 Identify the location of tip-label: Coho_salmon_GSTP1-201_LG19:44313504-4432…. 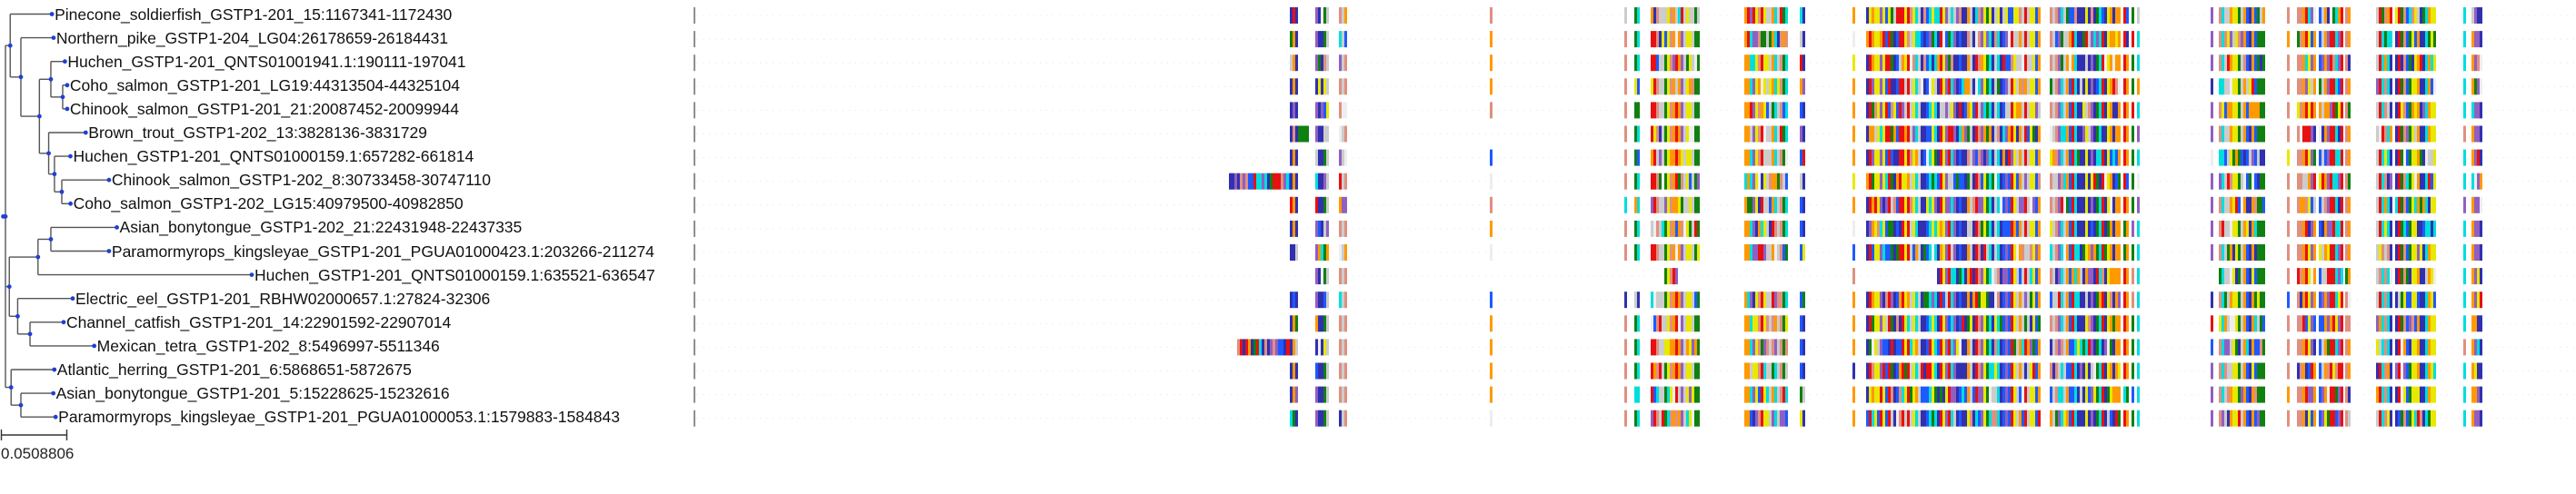
(264, 84).